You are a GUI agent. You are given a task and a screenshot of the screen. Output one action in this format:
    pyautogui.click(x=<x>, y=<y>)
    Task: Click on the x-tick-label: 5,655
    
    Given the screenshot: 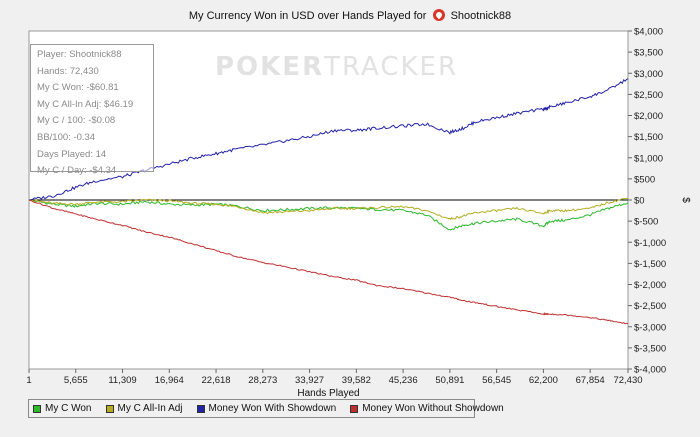 What is the action you would take?
    pyautogui.click(x=76, y=380)
    